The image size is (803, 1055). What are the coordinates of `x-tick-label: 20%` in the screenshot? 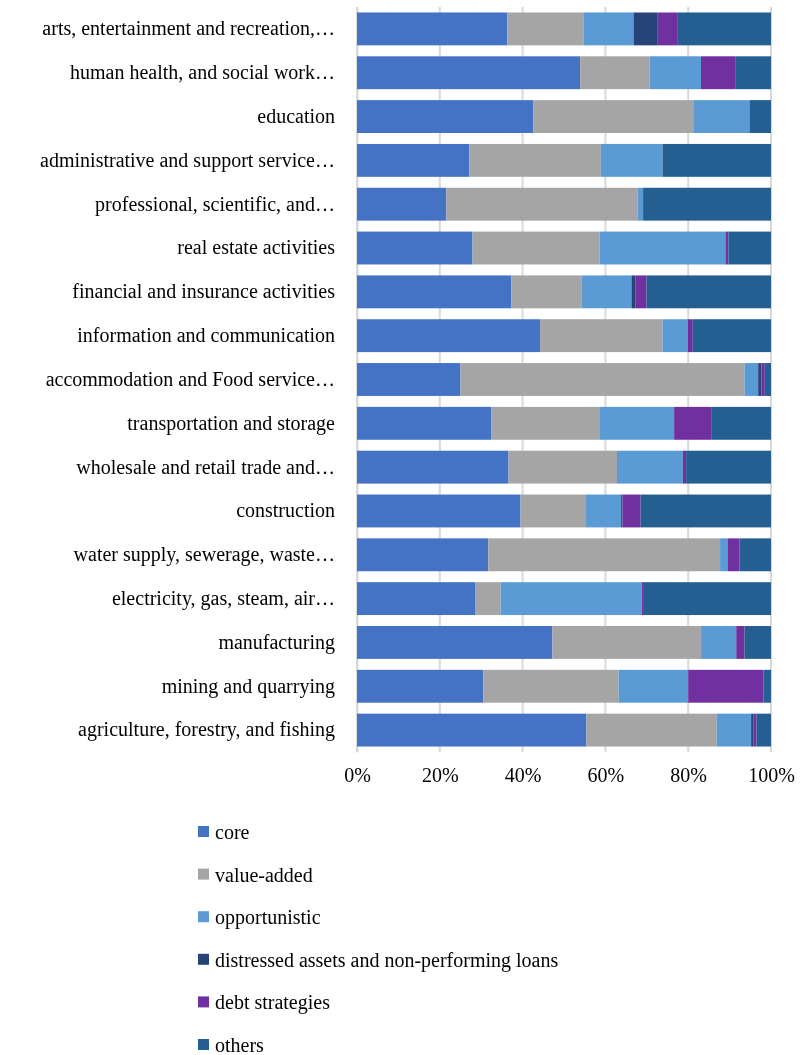 It's located at (440, 775).